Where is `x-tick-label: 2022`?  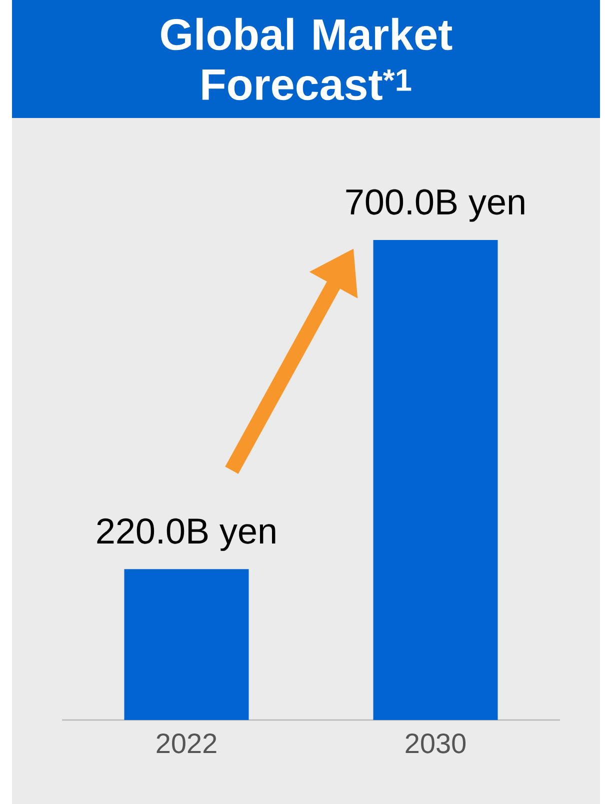
x-tick-label: 2022 is located at coordinates (186, 744).